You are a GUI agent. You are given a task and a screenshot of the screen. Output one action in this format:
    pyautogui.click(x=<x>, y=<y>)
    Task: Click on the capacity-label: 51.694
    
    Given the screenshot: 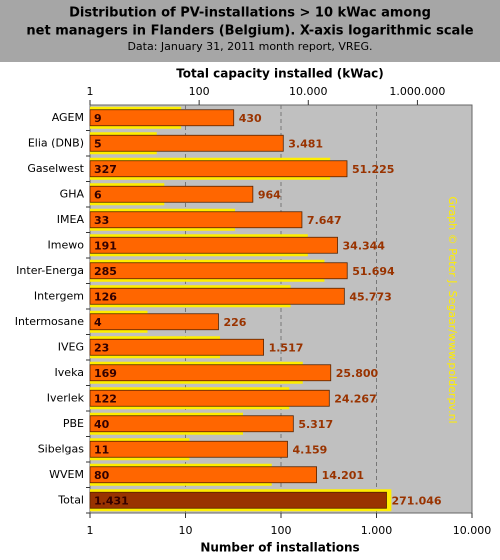 What is the action you would take?
    pyautogui.click(x=373, y=271)
    